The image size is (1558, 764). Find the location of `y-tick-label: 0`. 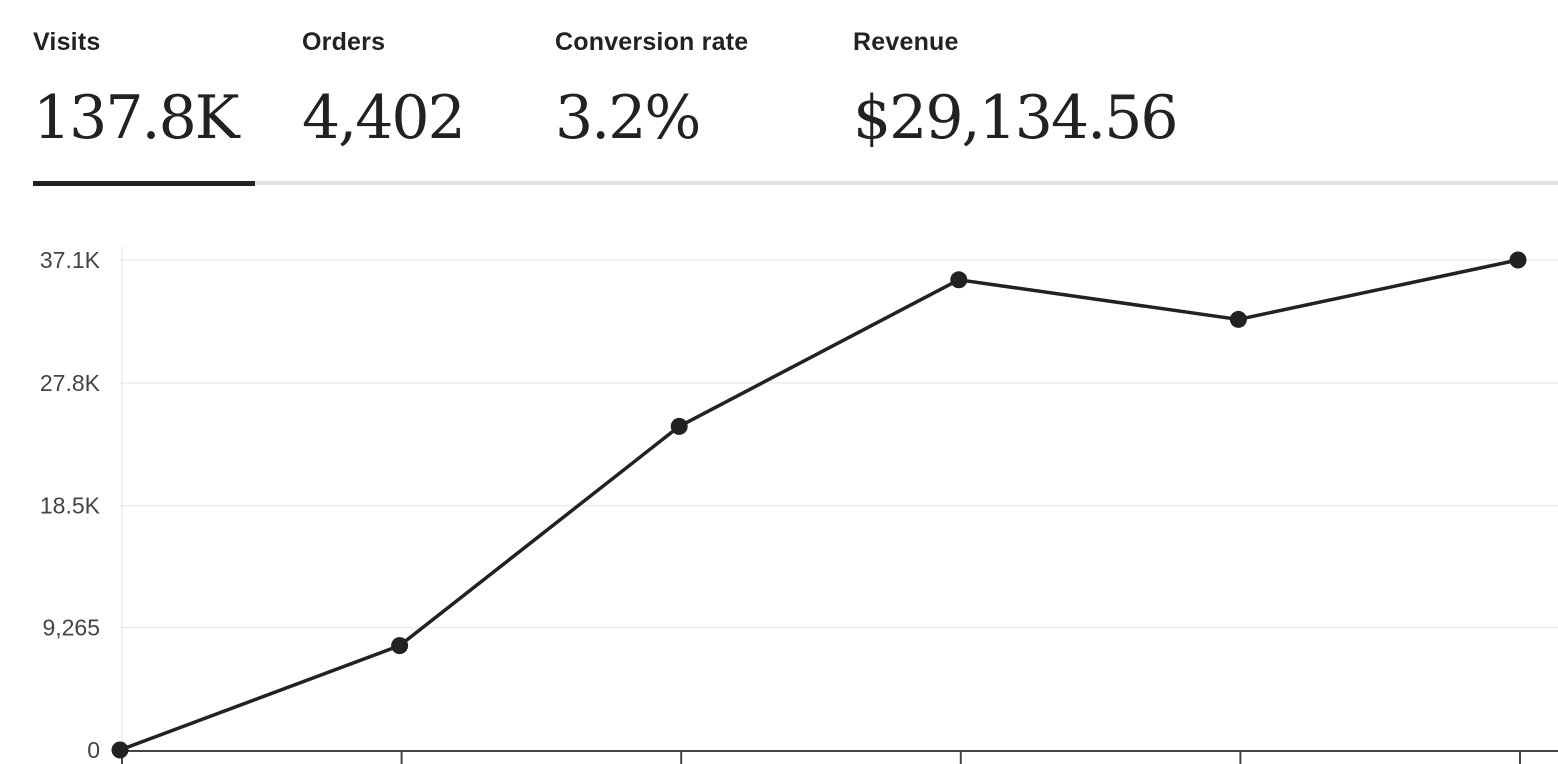

y-tick-label: 0 is located at coordinates (93, 750).